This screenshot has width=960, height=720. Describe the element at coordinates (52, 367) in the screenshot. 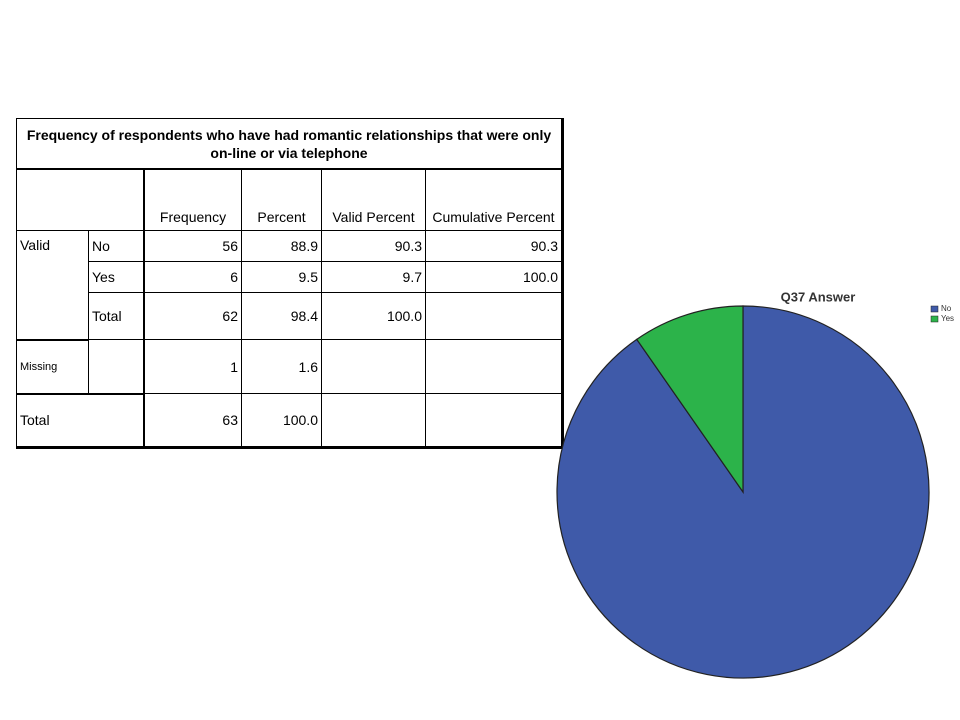

I see `row-group: Missing` at that location.